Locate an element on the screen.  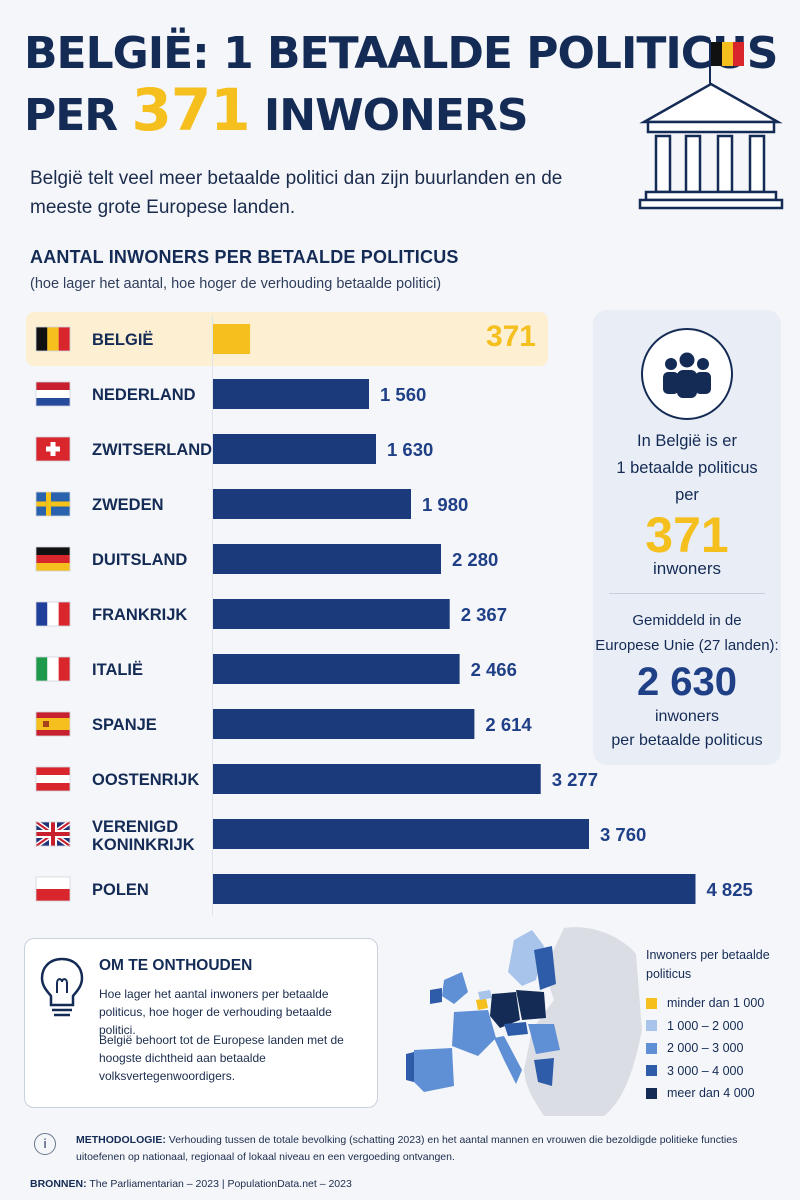
value-label: 2 466 is located at coordinates (494, 669).